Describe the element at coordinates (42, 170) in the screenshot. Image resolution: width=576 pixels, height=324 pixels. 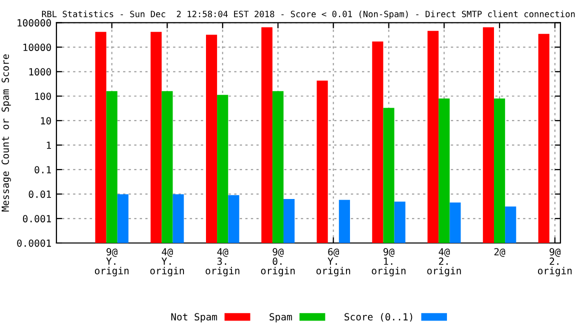
I see `y-tick-label: 0.1` at that location.